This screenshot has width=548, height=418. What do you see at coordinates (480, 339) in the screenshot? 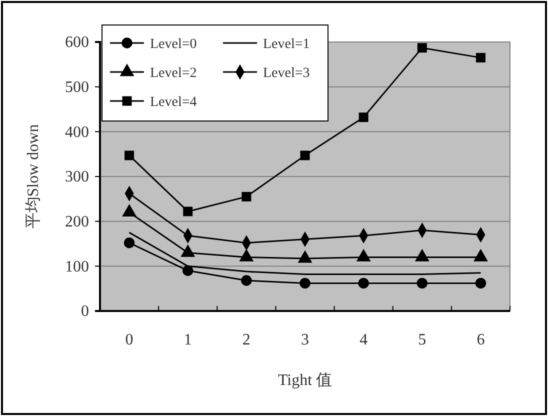
I see `x-tick-label: 6` at bounding box center [480, 339].